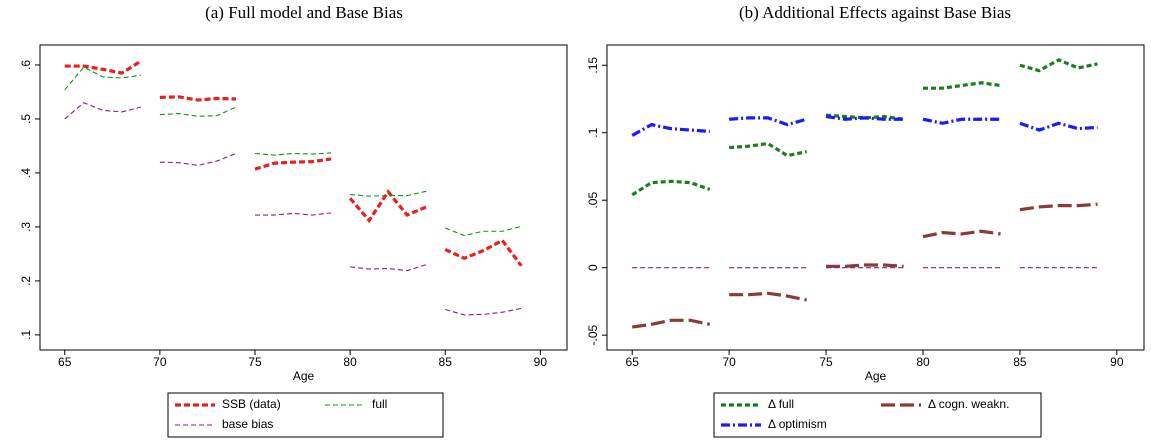 This screenshot has width=1151, height=443. I want to click on legend-label: Δ full, so click(781, 404).